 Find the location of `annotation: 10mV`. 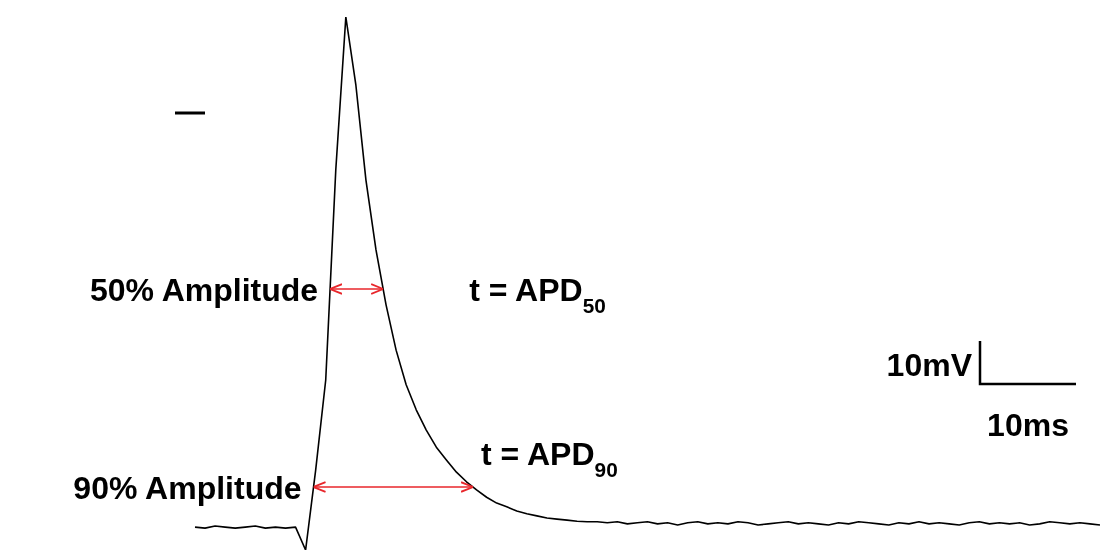

annotation: 10mV is located at coordinates (929, 365).